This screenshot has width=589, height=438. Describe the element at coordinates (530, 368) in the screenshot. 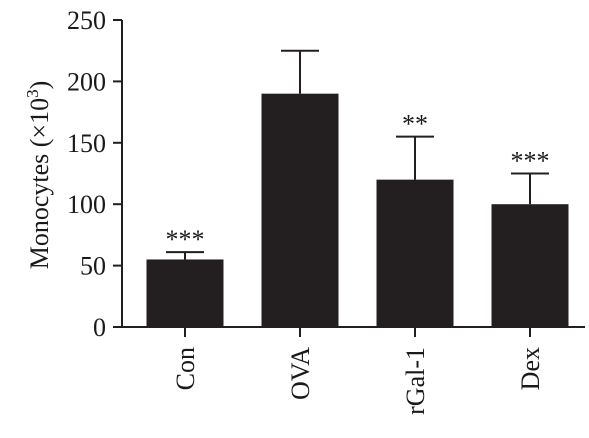

I see `x-category-label: Dex` at that location.